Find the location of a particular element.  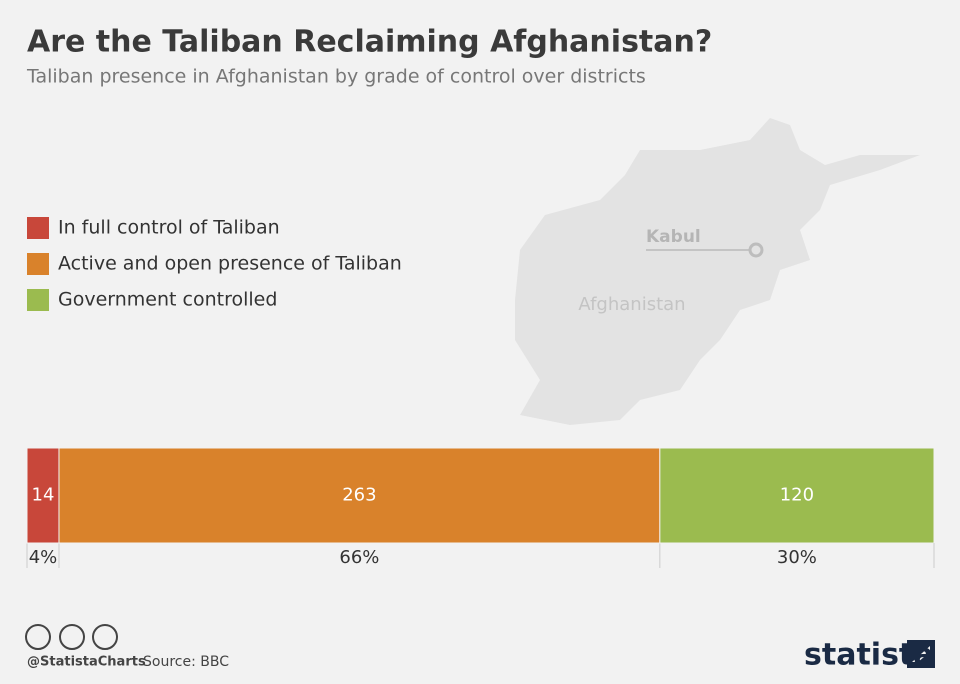

legend-label: In full control of Taliban is located at coordinates (169, 228).